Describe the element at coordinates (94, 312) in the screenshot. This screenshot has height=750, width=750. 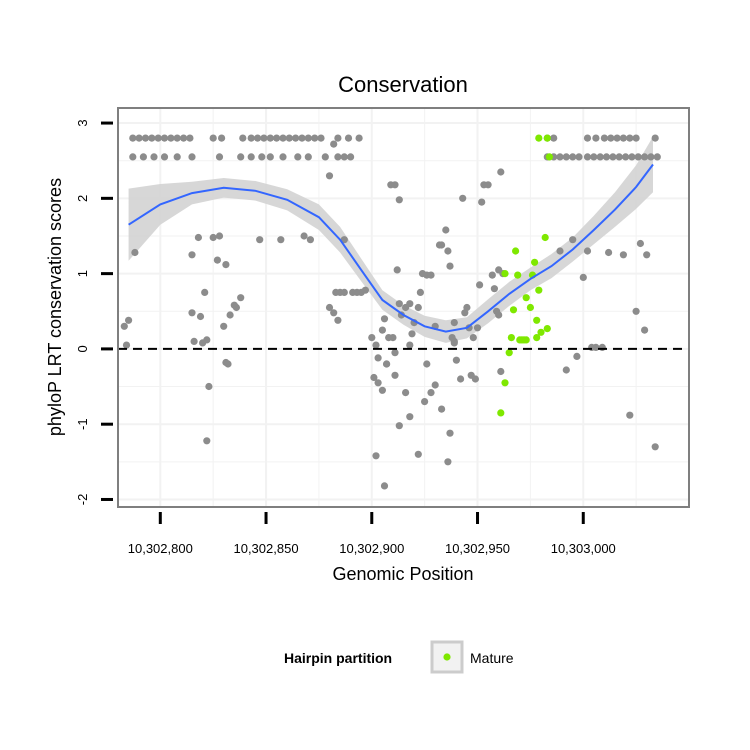
I see `y-axis: -2 -1 0 1 2 3` at that location.